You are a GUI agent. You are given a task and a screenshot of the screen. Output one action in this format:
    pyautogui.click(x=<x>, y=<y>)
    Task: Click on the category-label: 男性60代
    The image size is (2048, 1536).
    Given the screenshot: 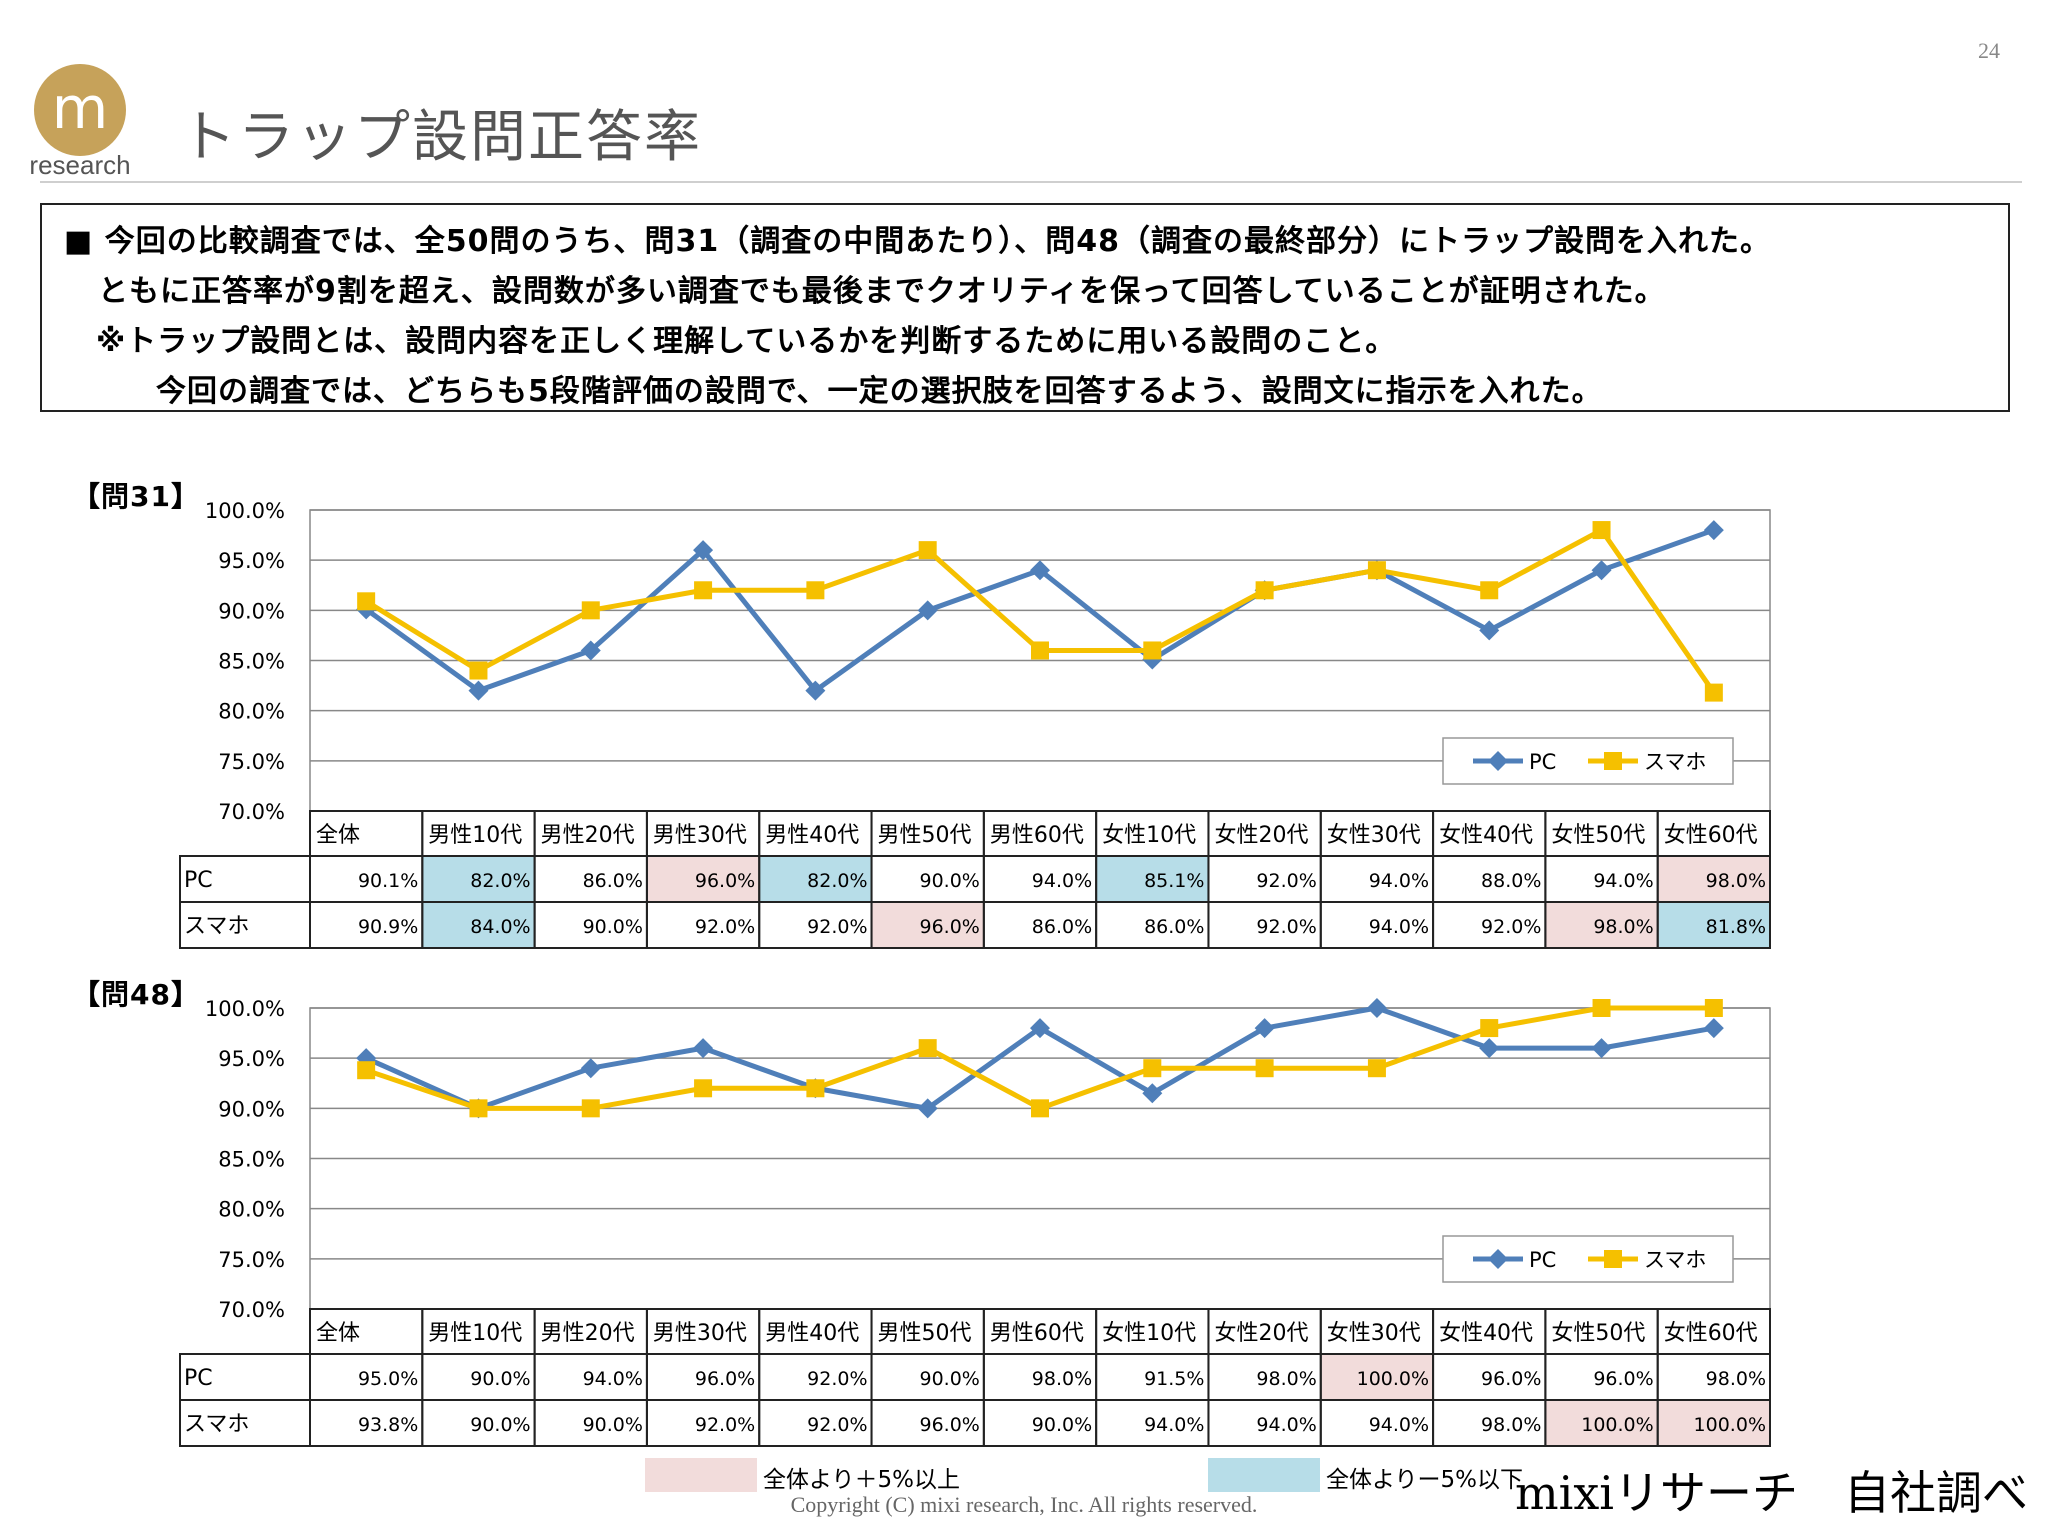 What is the action you would take?
    pyautogui.click(x=1037, y=1333)
    